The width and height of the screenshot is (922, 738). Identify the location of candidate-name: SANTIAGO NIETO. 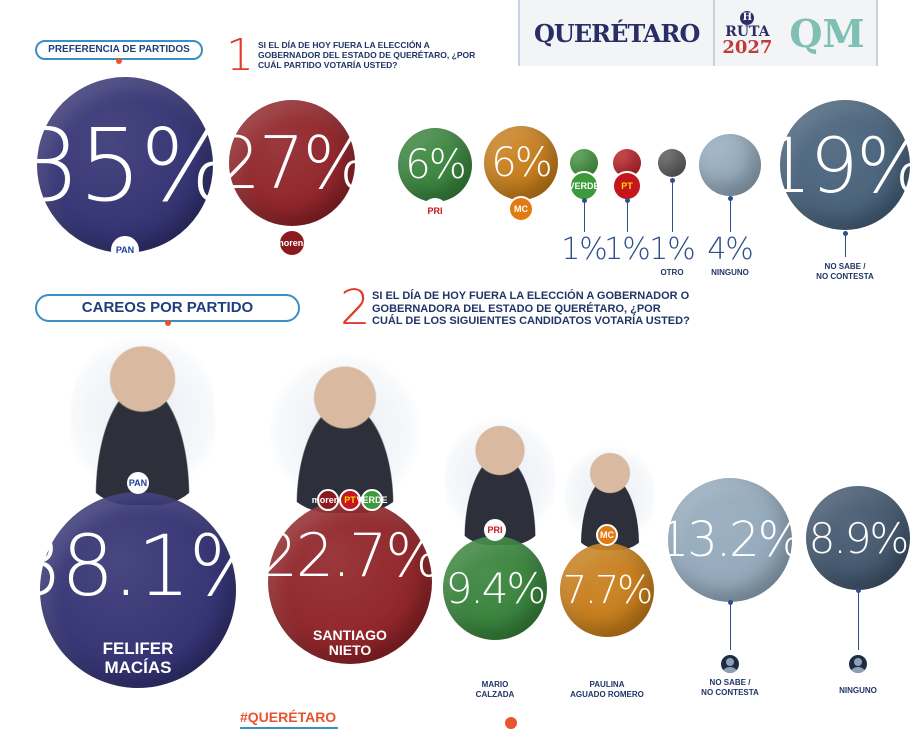
(350, 643).